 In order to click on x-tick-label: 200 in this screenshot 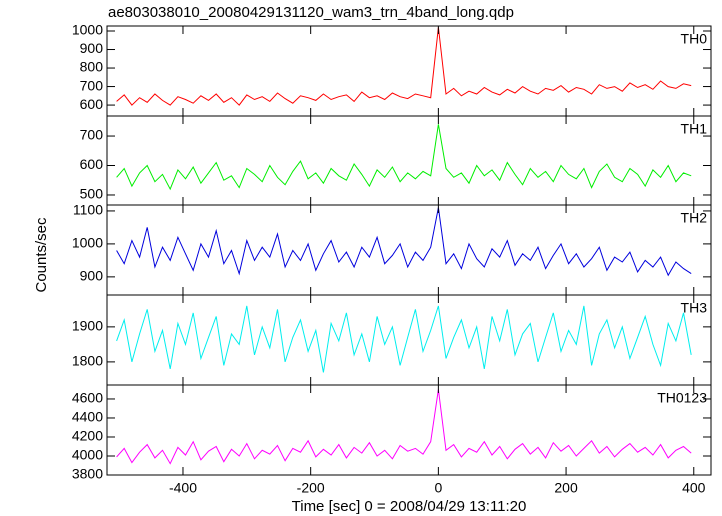, I will do `click(566, 488)`.